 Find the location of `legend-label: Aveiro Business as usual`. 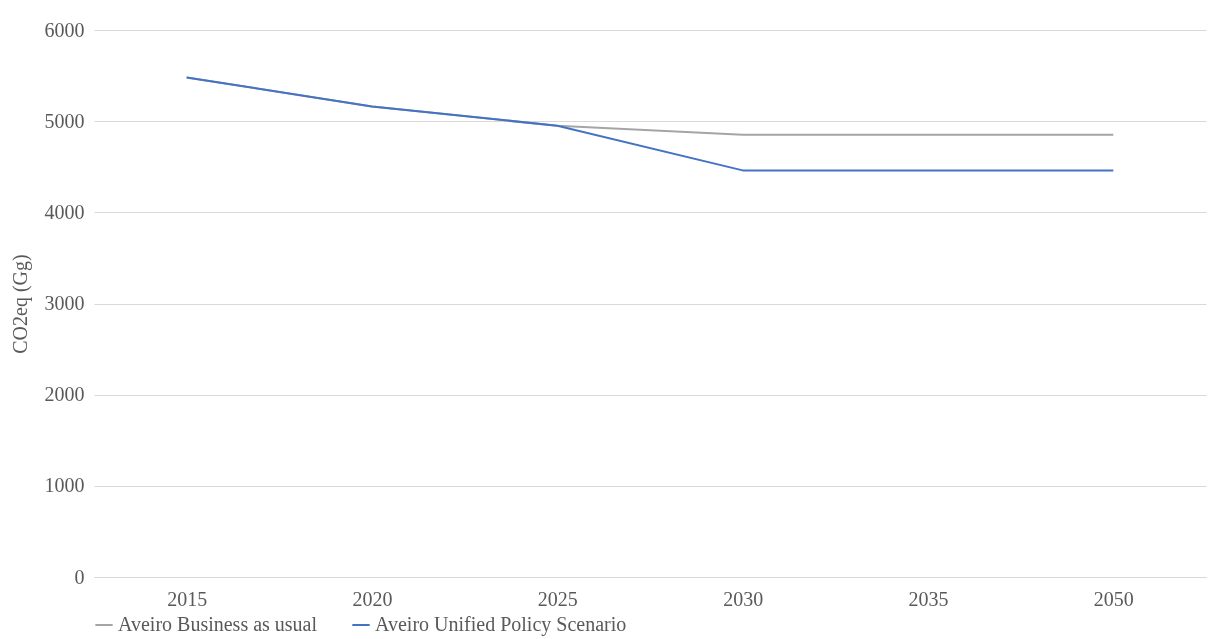

legend-label: Aveiro Business as usual is located at coordinates (218, 624).